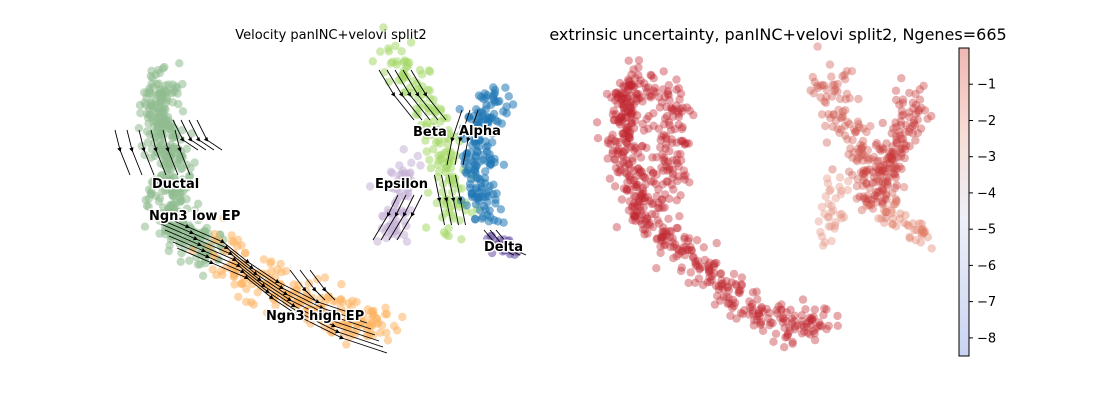 This screenshot has width=1100, height=400. I want to click on velocity-point-ngn3-low-ep, so click(203, 275).